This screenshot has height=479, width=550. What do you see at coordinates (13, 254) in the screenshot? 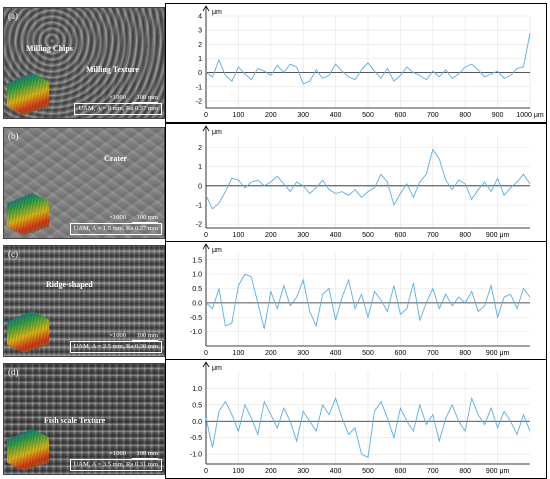
I see `panel-label: (c)` at bounding box center [13, 254].